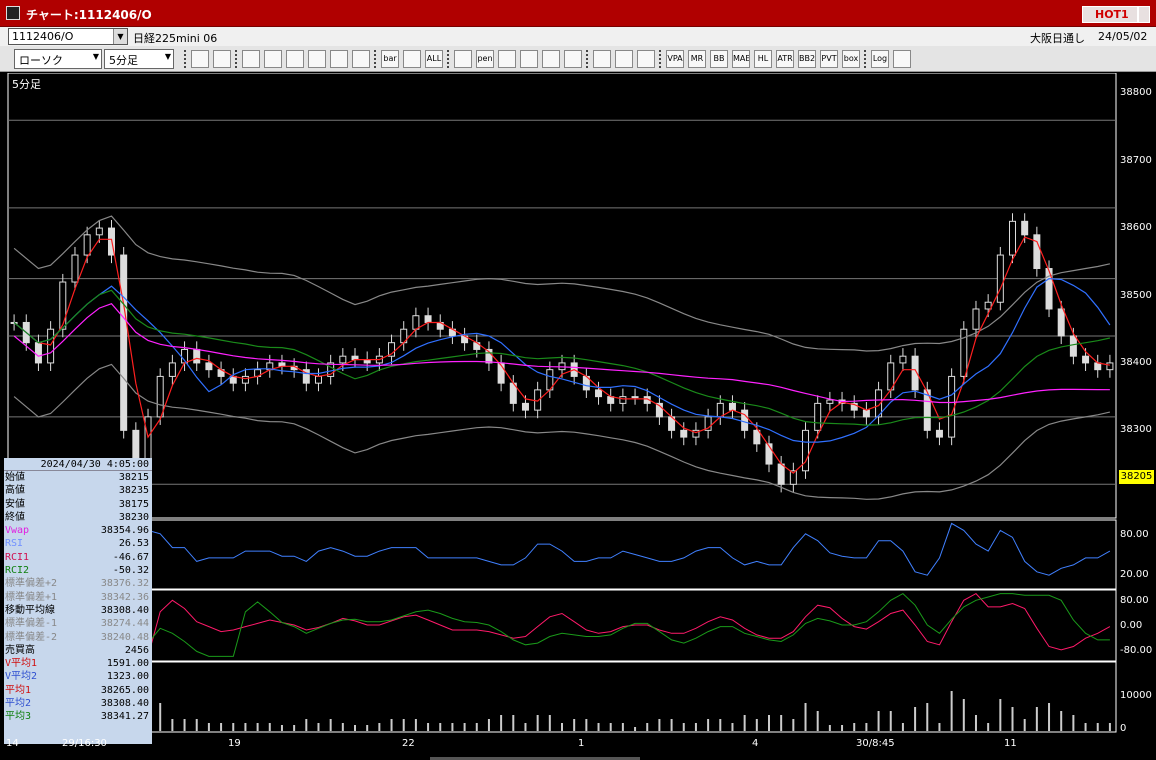 The width and height of the screenshot is (1156, 760). I want to click on undo-button, so click(529, 59).